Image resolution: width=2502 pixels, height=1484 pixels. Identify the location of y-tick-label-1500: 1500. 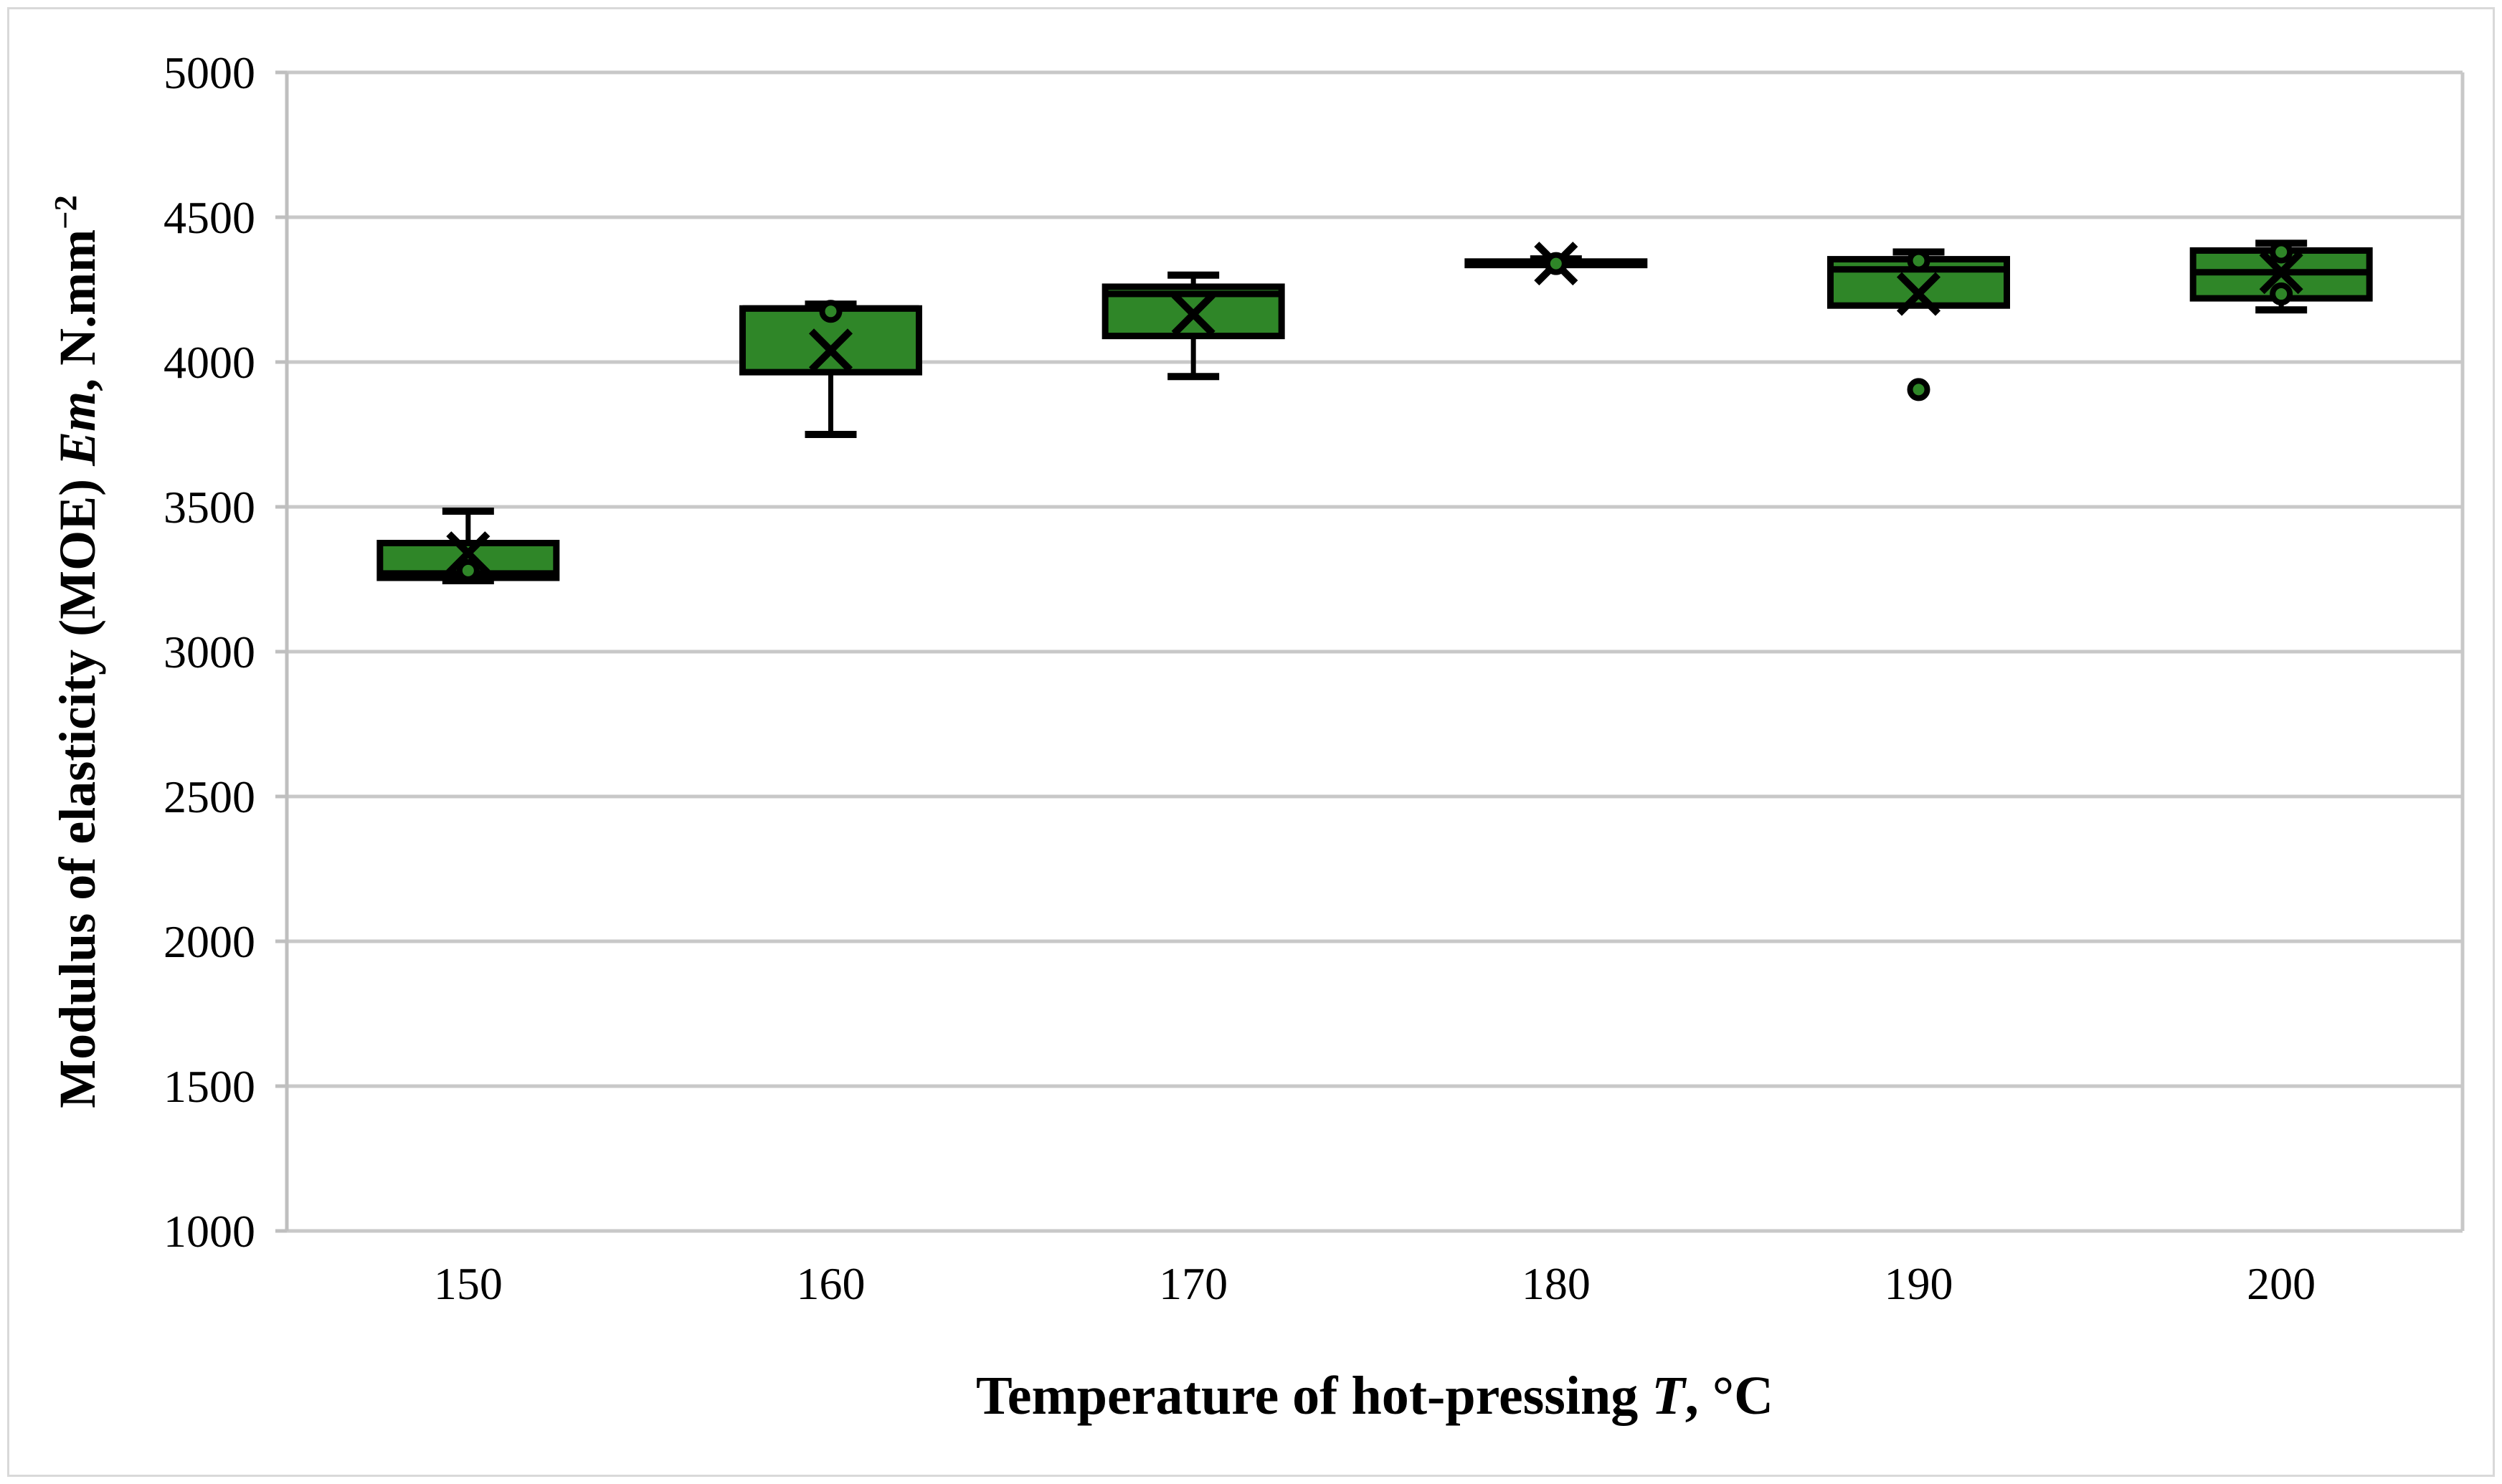
(209, 1087).